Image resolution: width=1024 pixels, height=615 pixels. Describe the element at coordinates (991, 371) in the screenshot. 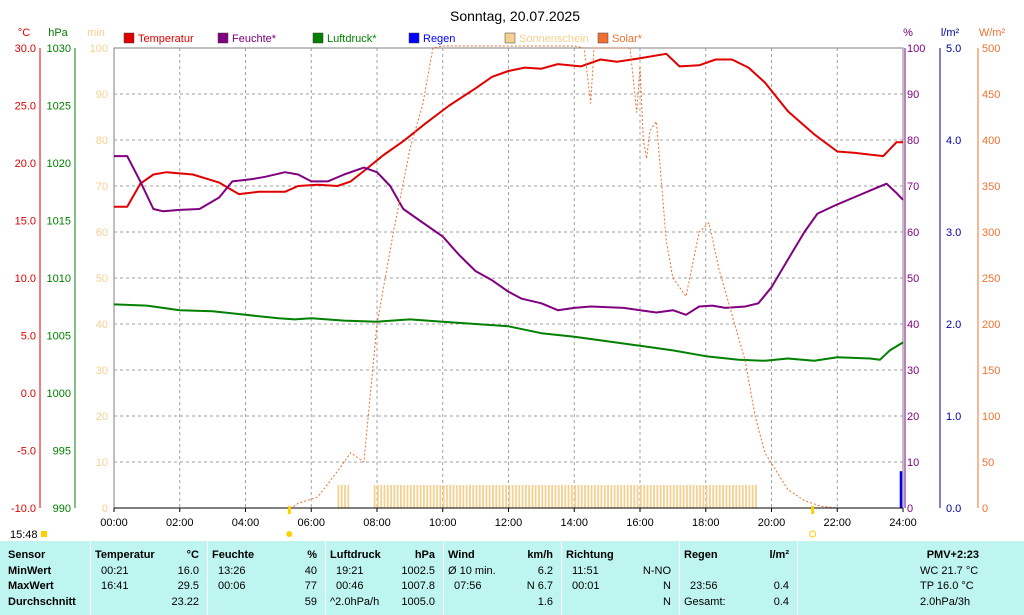

I see `y-tick-label-solar: 150` at that location.